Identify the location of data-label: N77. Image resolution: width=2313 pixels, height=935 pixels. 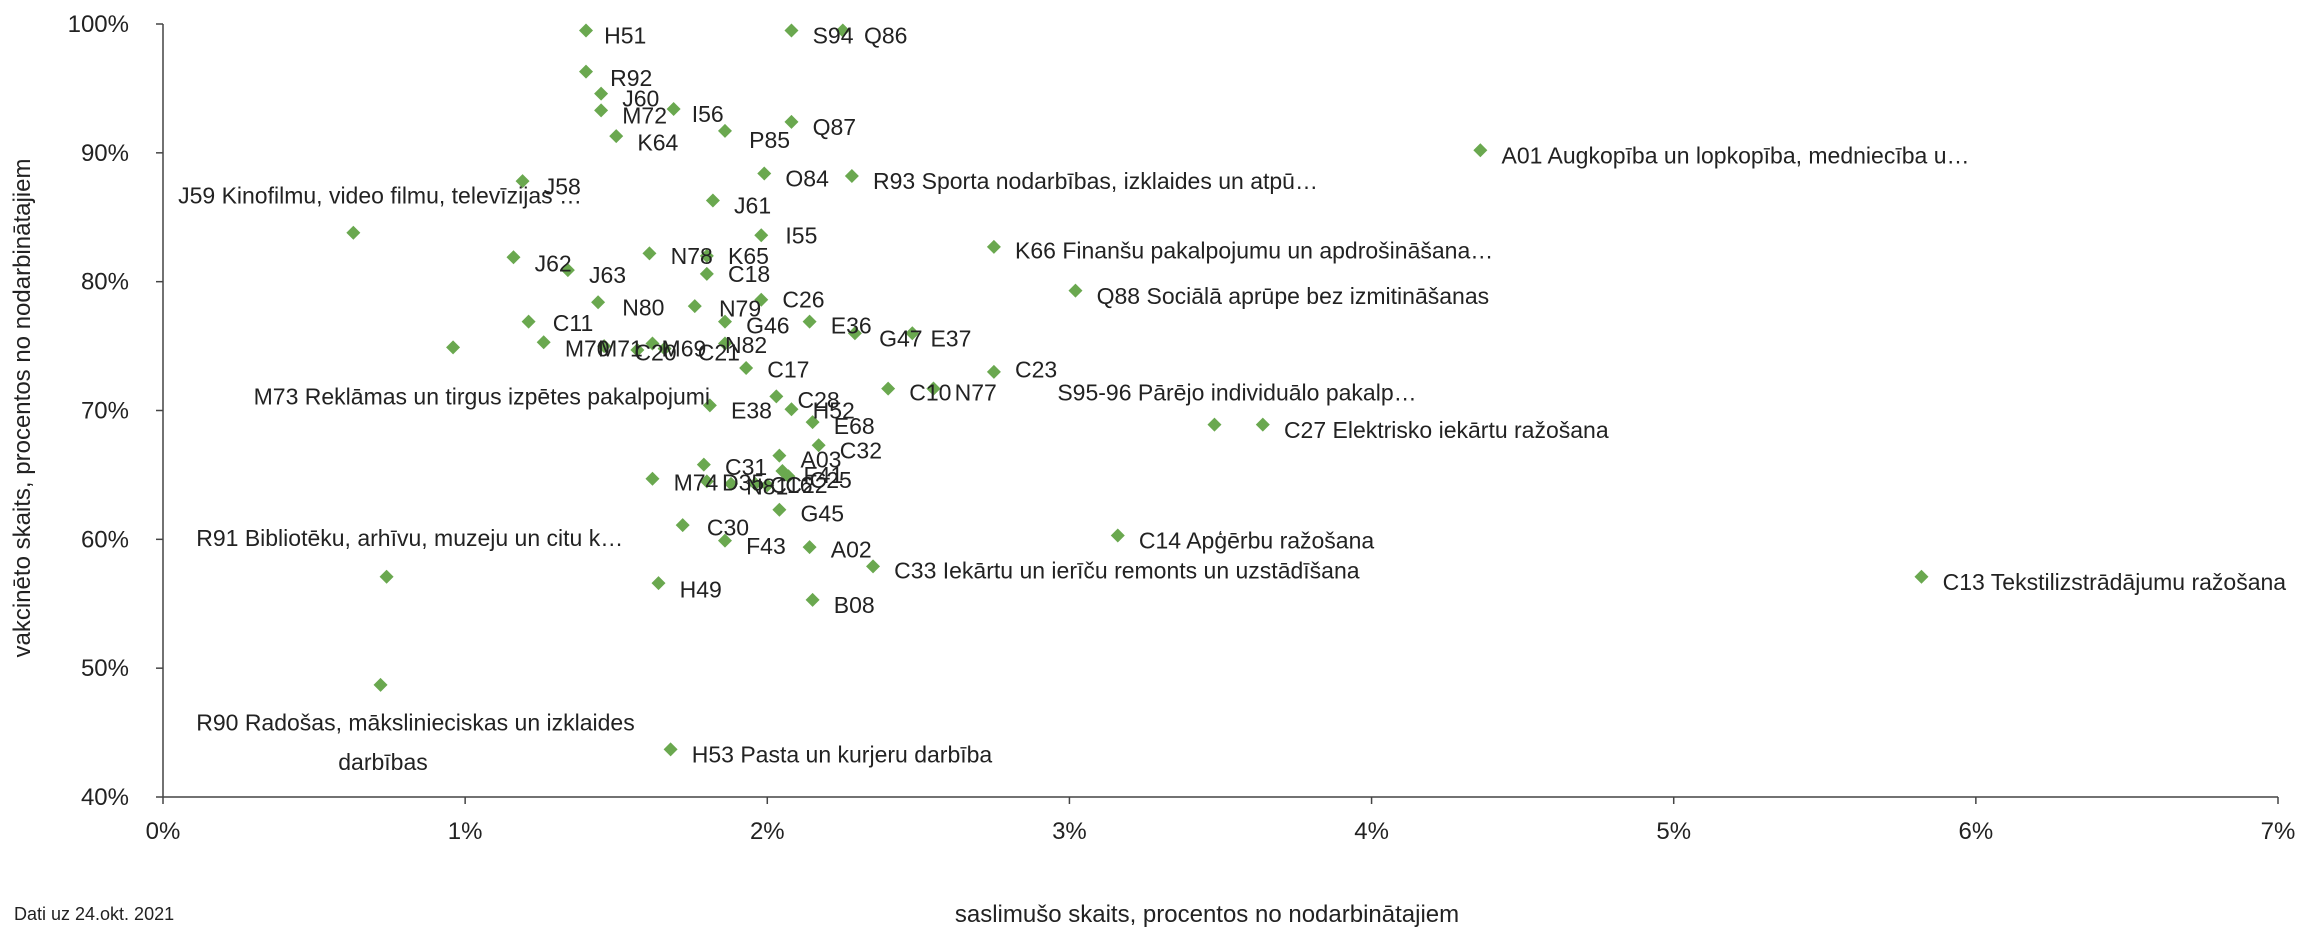
(976, 392).